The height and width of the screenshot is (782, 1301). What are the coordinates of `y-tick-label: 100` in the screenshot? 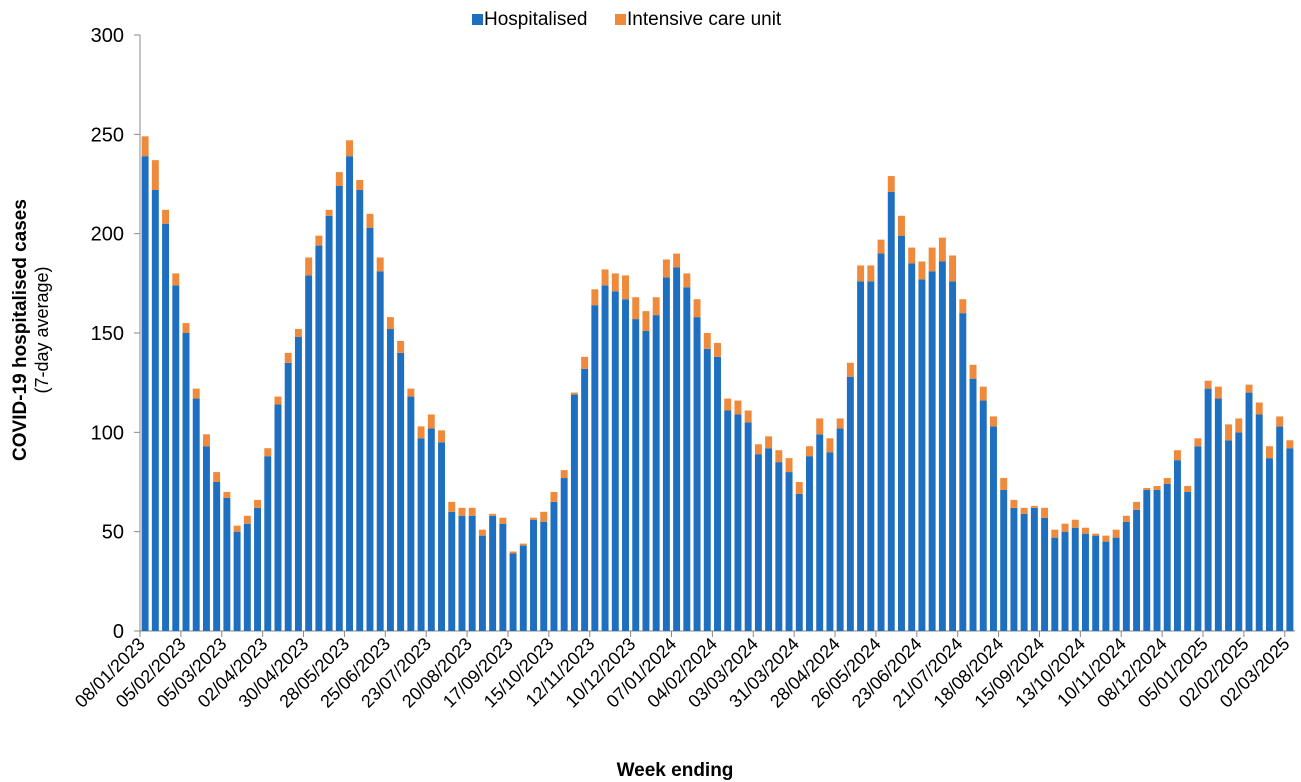 It's located at (107, 433).